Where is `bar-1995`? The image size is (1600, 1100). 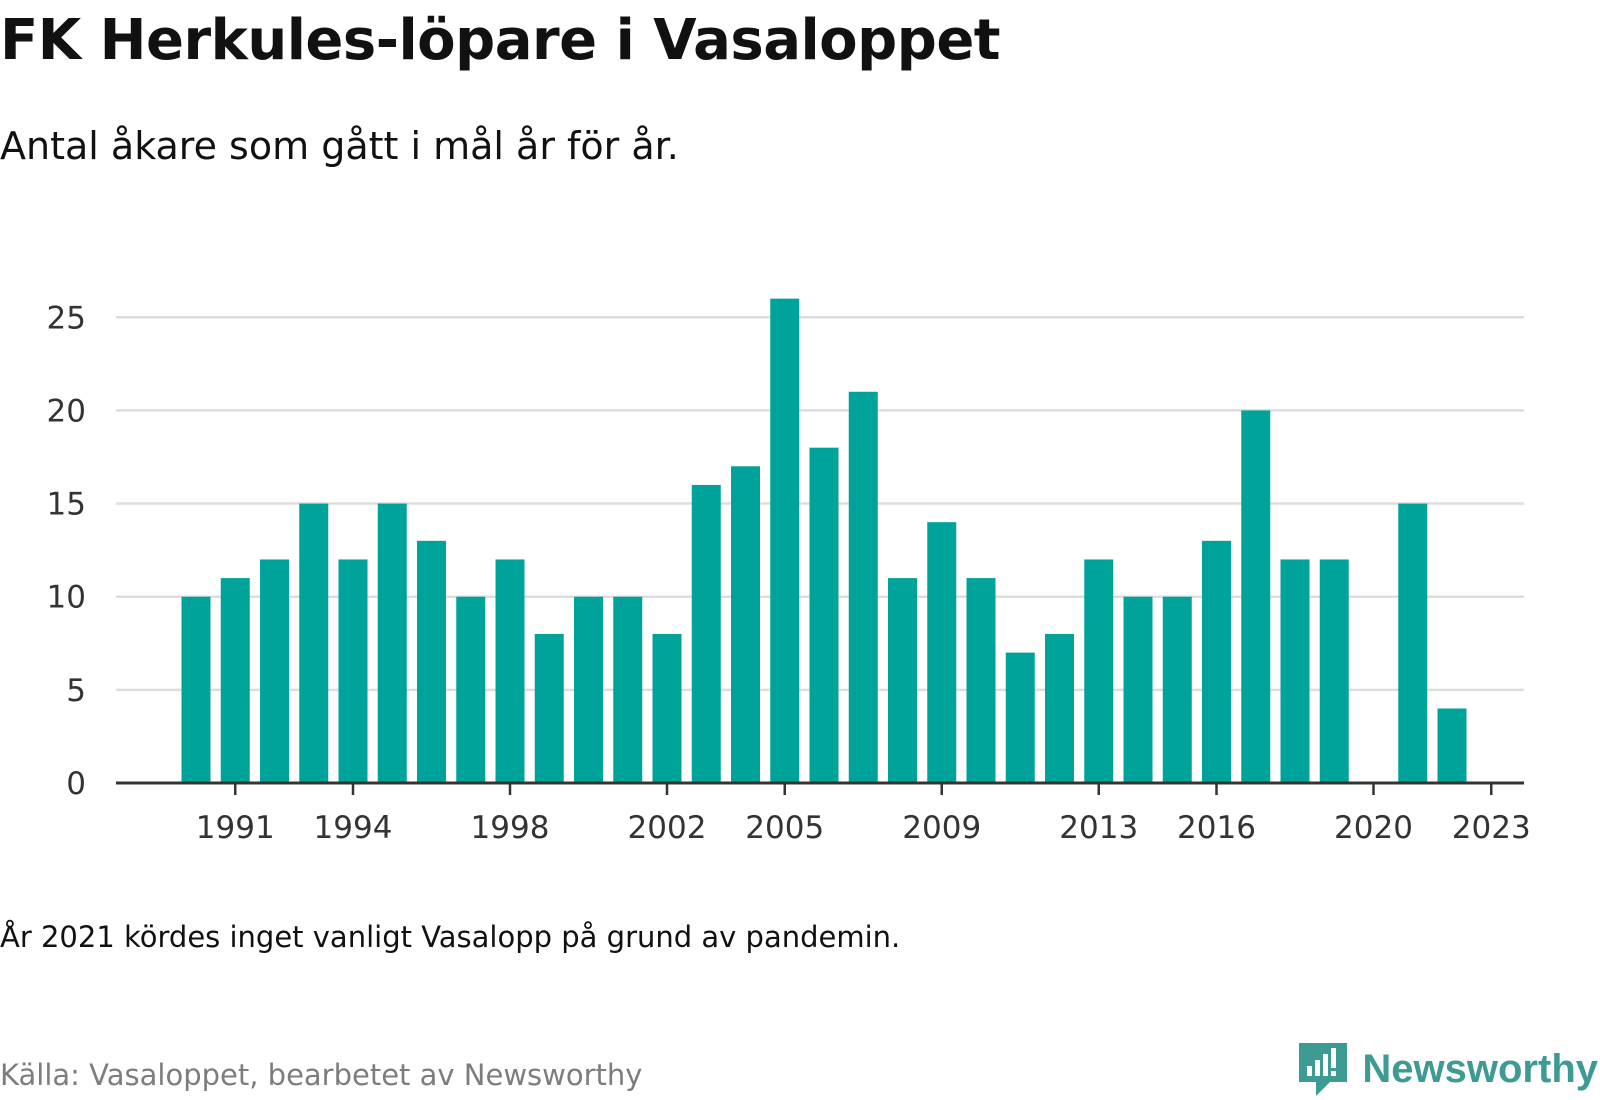
bar-1995 is located at coordinates (392, 643).